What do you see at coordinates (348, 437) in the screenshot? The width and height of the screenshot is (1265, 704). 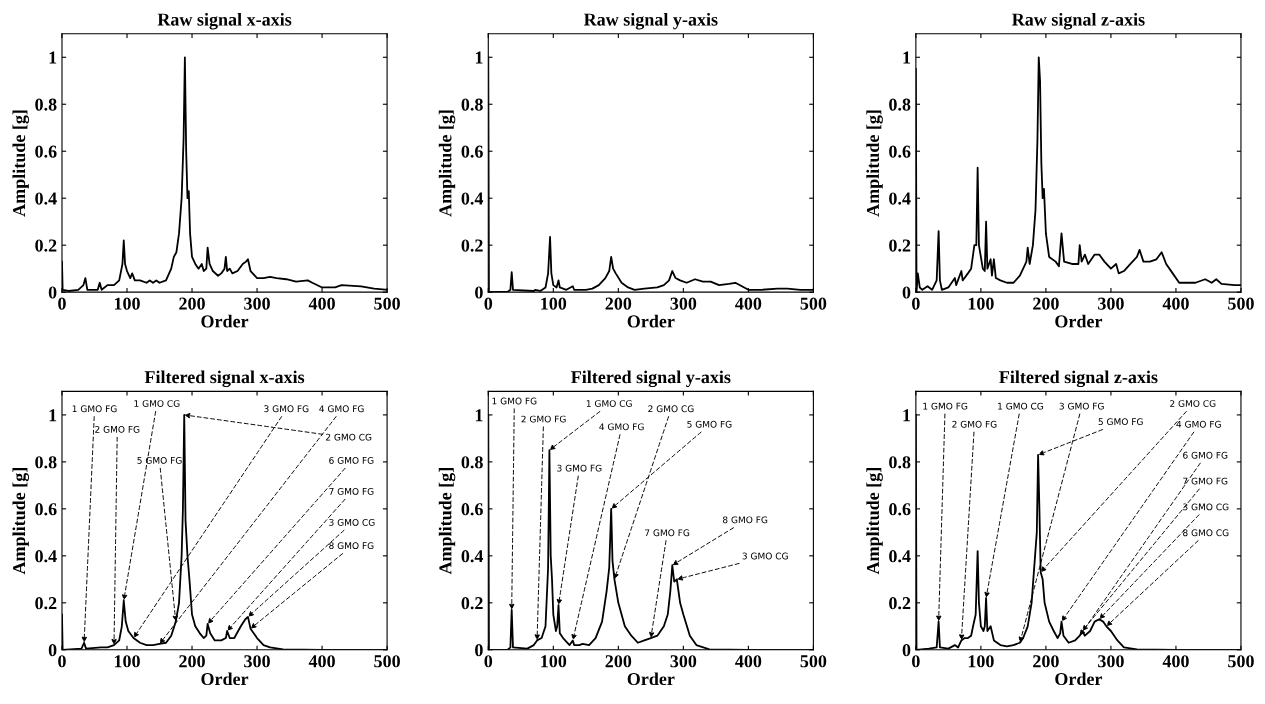 I see `annotation: 2 GMO CG` at bounding box center [348, 437].